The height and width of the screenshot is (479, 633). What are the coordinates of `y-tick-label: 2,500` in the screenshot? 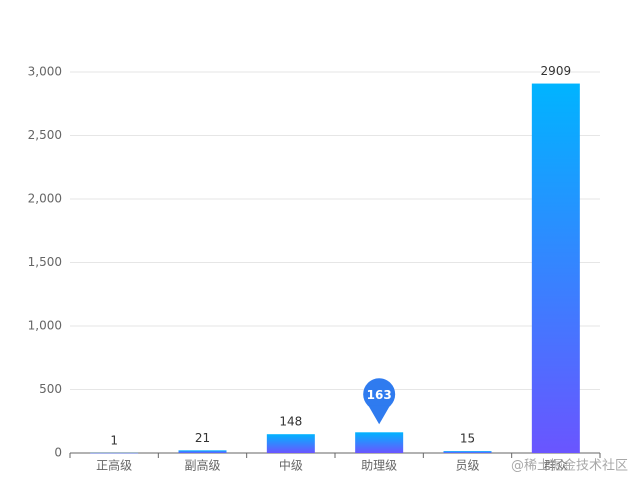 It's located at (45, 135).